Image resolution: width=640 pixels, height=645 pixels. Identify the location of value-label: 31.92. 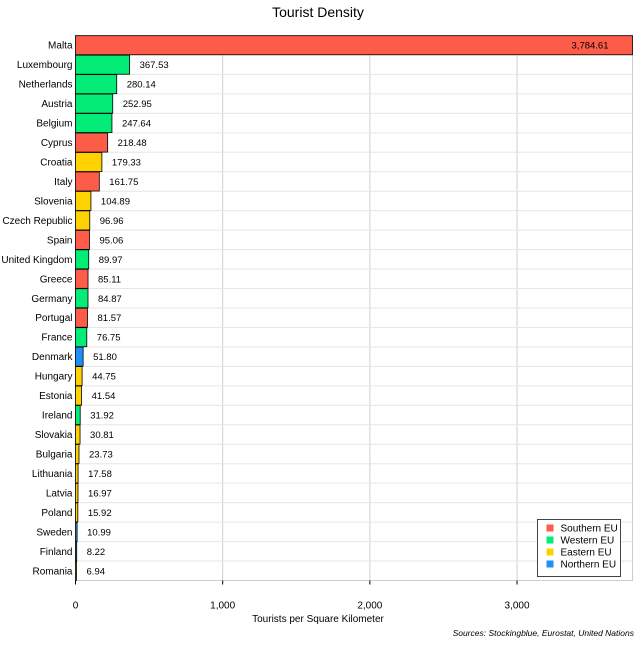
(102, 416).